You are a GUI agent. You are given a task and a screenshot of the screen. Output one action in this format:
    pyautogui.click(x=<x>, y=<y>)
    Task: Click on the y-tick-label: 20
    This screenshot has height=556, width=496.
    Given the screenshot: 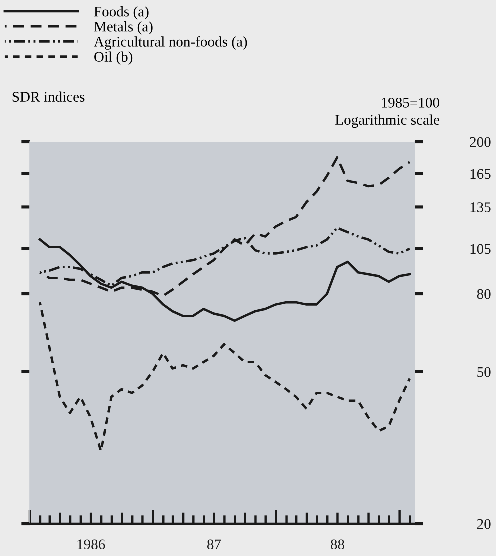 What is the action you would take?
    pyautogui.click(x=484, y=524)
    